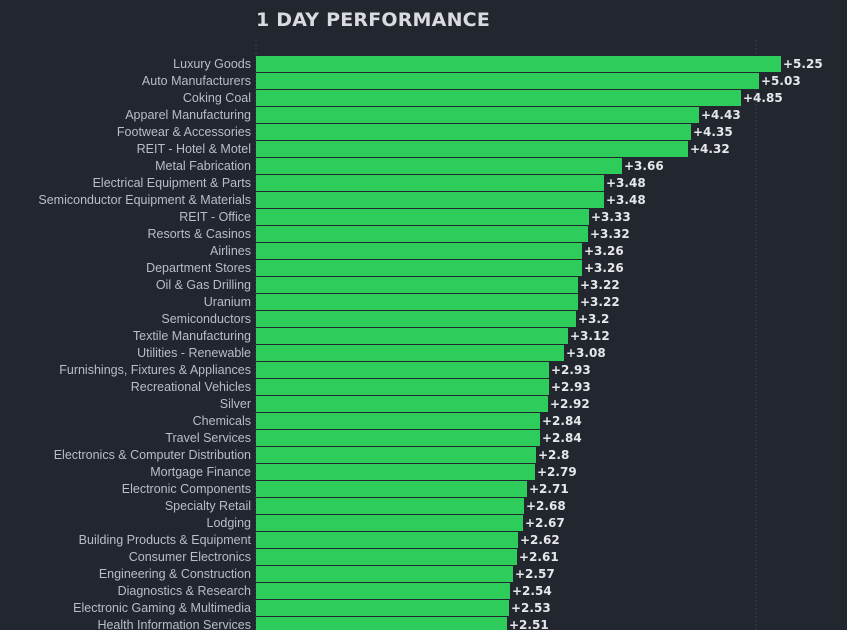 The image size is (847, 630). What do you see at coordinates (539, 557) in the screenshot?
I see `value-label: +2.61` at bounding box center [539, 557].